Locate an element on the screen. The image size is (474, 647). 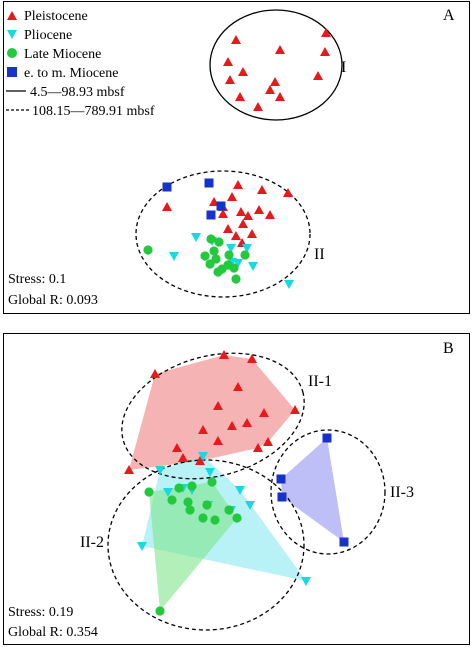
legend-marker-e-m-miocene is located at coordinates (12, 72).